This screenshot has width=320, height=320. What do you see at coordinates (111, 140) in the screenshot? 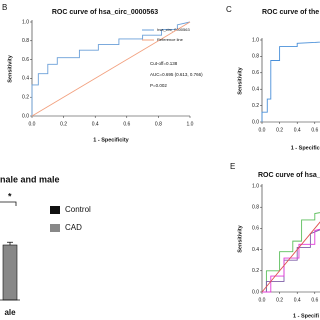
I see `x-axis-label: 1 - Specificity` at bounding box center [111, 140].